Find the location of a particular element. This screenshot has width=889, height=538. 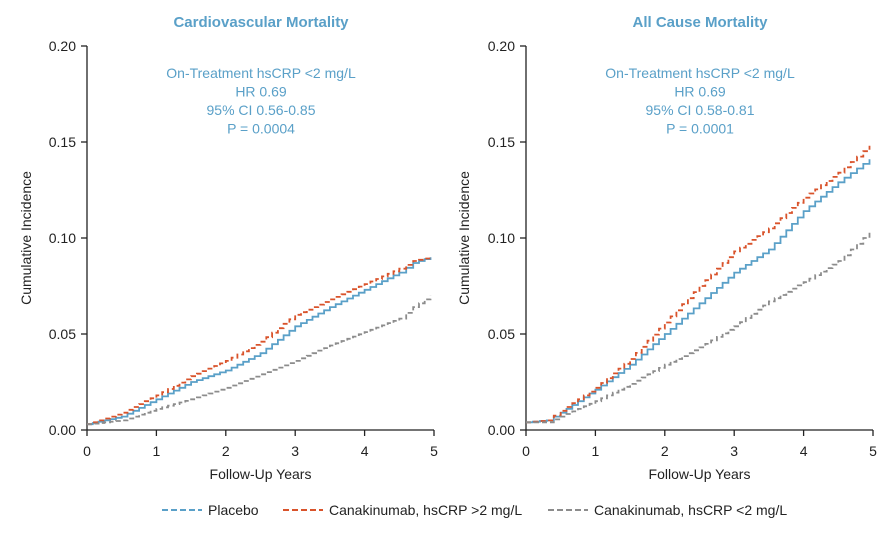

legend-item: Canakinumab, hsCRP >2 mg/L is located at coordinates (402, 510).